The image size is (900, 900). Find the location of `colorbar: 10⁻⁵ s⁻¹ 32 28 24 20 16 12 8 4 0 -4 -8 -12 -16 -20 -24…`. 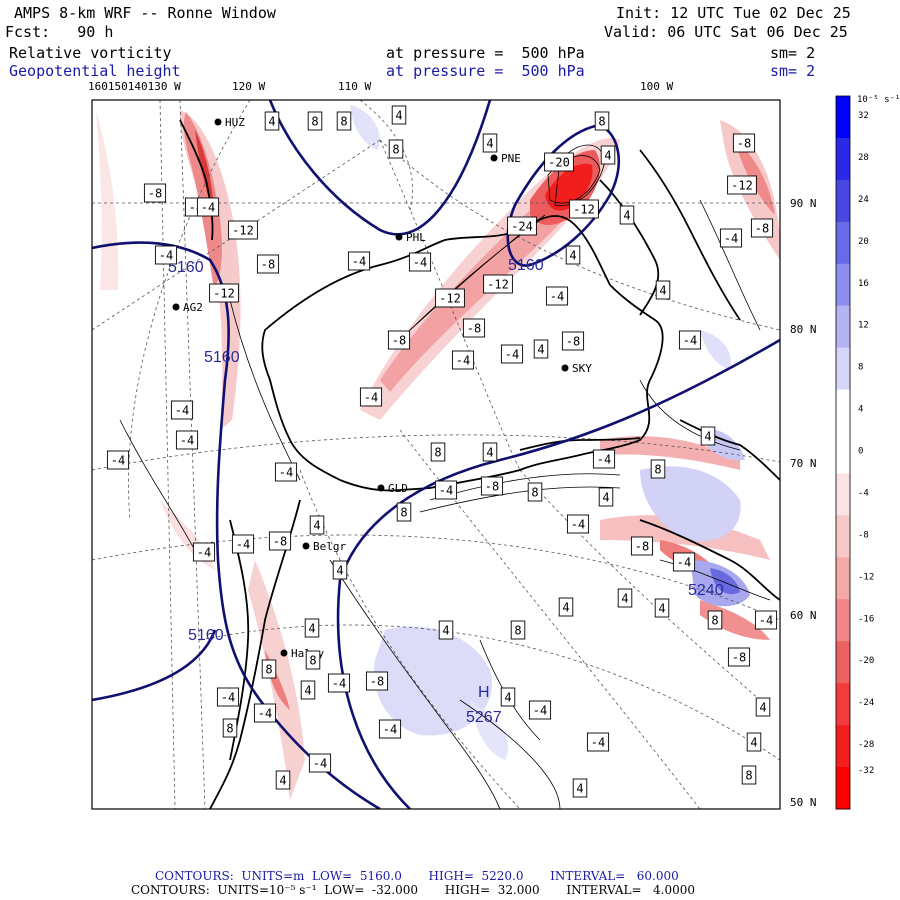

colorbar: 10⁻⁵ s⁻¹ 32 28 24 20 16 12 8 4 0 -4 -8 -12 -16 -20 -24… is located at coordinates (867, 452).